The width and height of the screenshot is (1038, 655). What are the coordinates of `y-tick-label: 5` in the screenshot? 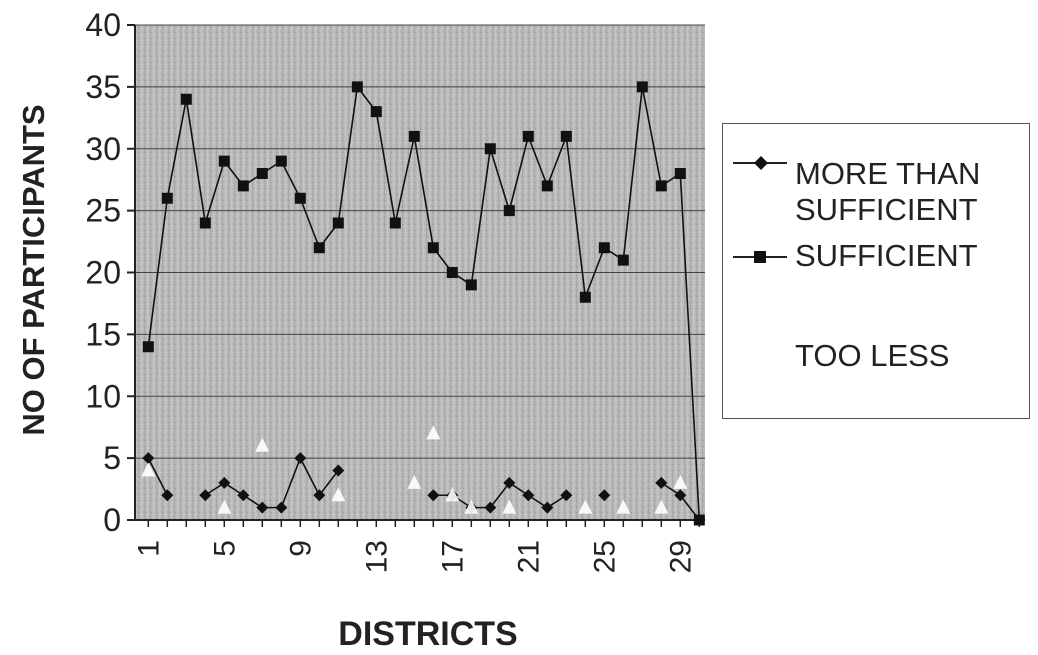 It's located at (112, 458).